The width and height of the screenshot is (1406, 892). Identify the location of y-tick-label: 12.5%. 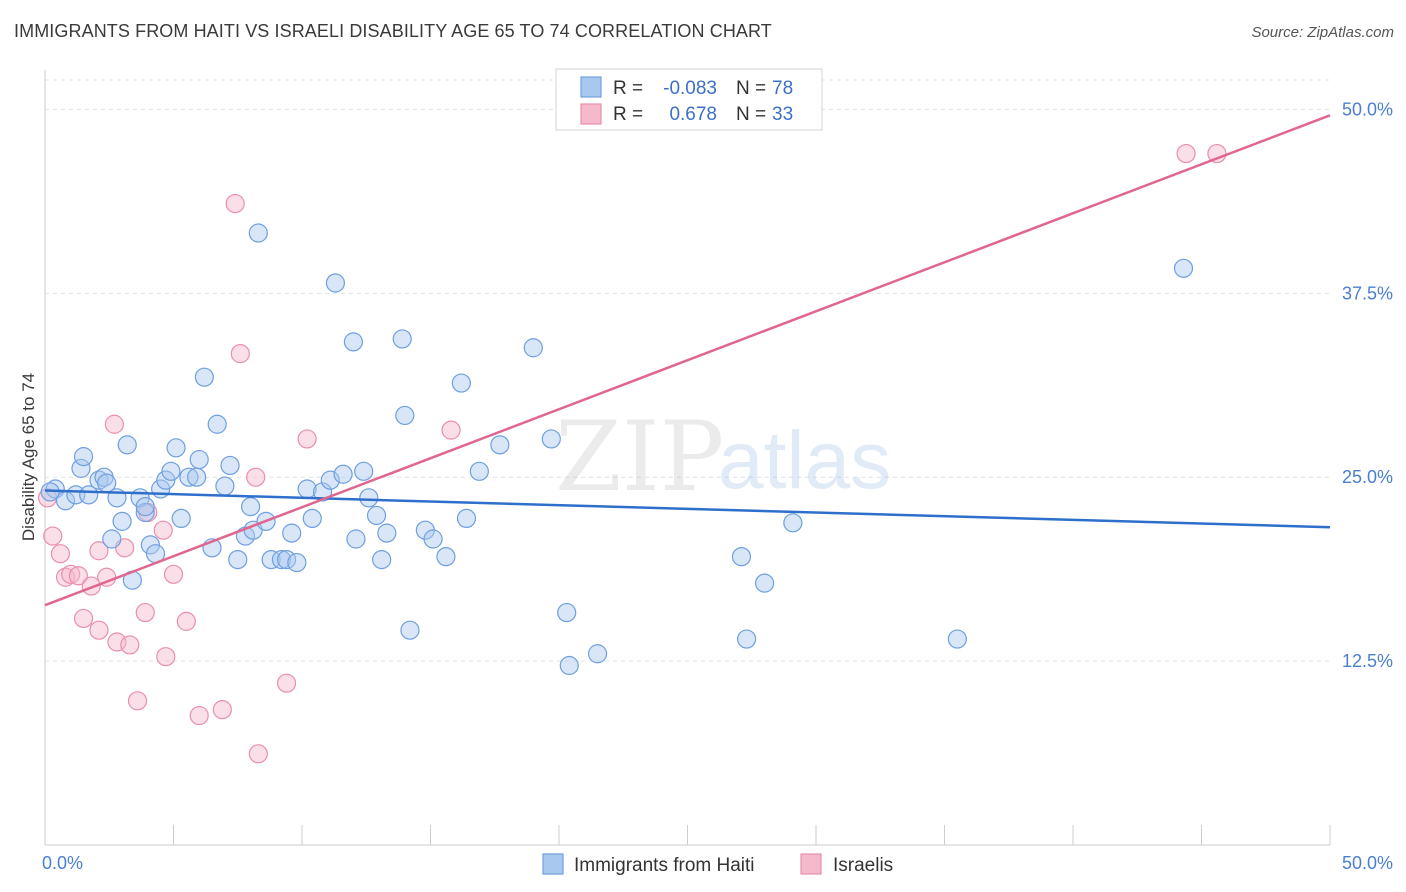
(1367, 661).